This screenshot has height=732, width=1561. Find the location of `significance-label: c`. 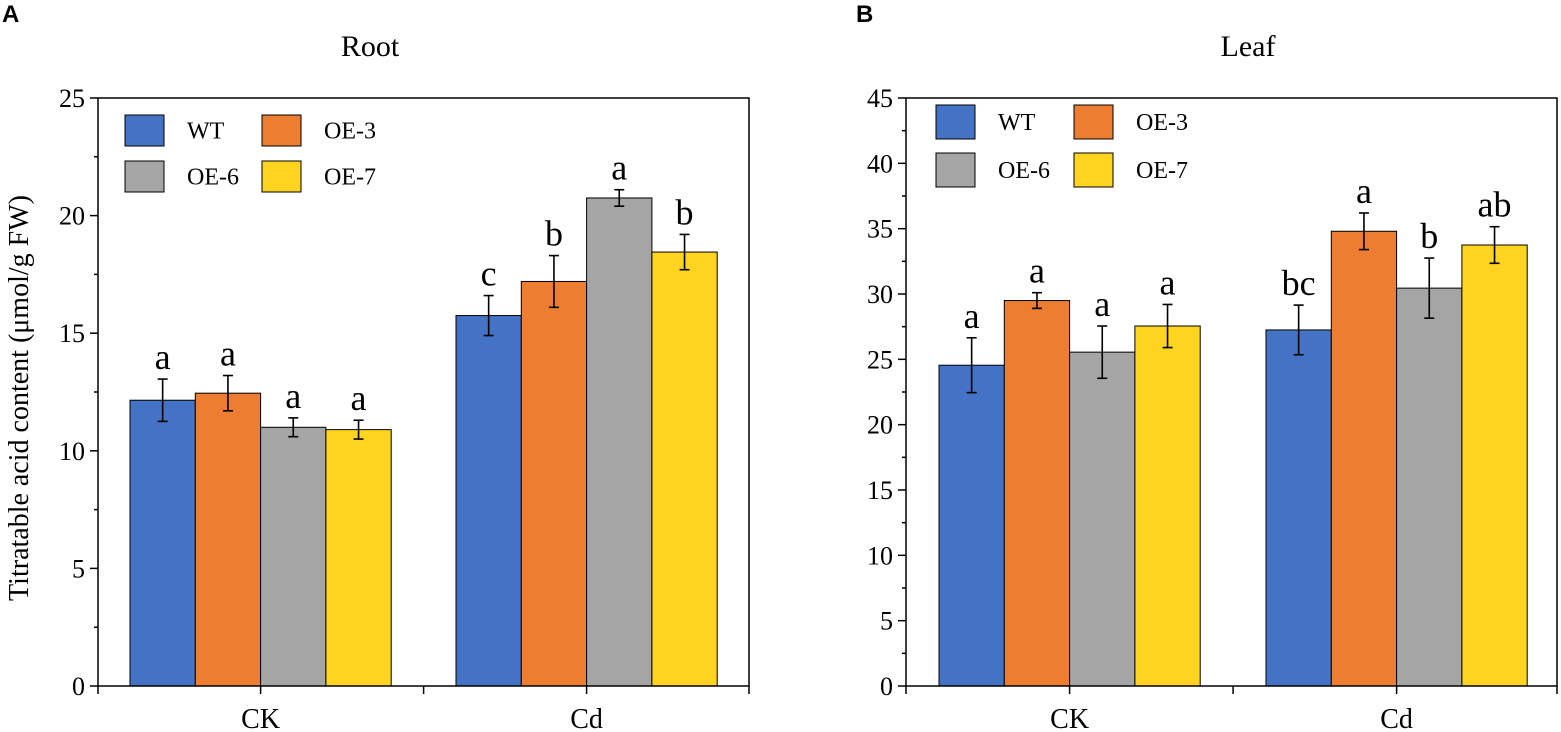

significance-label: c is located at coordinates (489, 274).